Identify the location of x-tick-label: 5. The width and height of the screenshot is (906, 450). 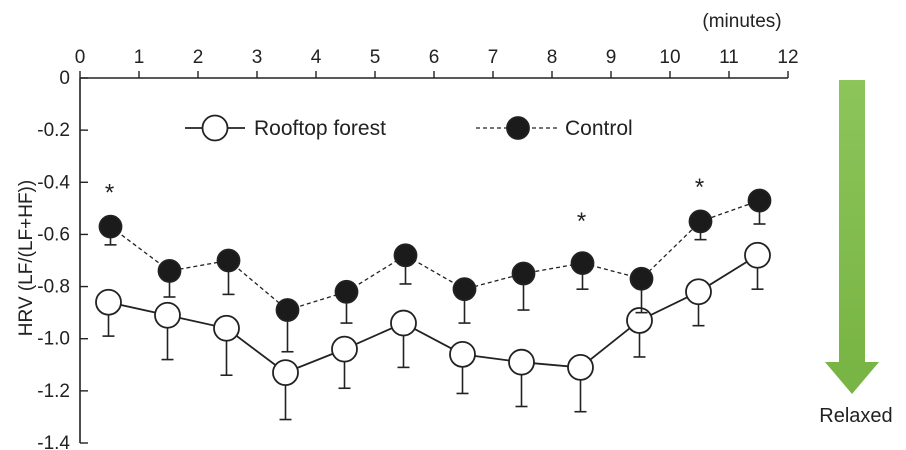
(375, 57).